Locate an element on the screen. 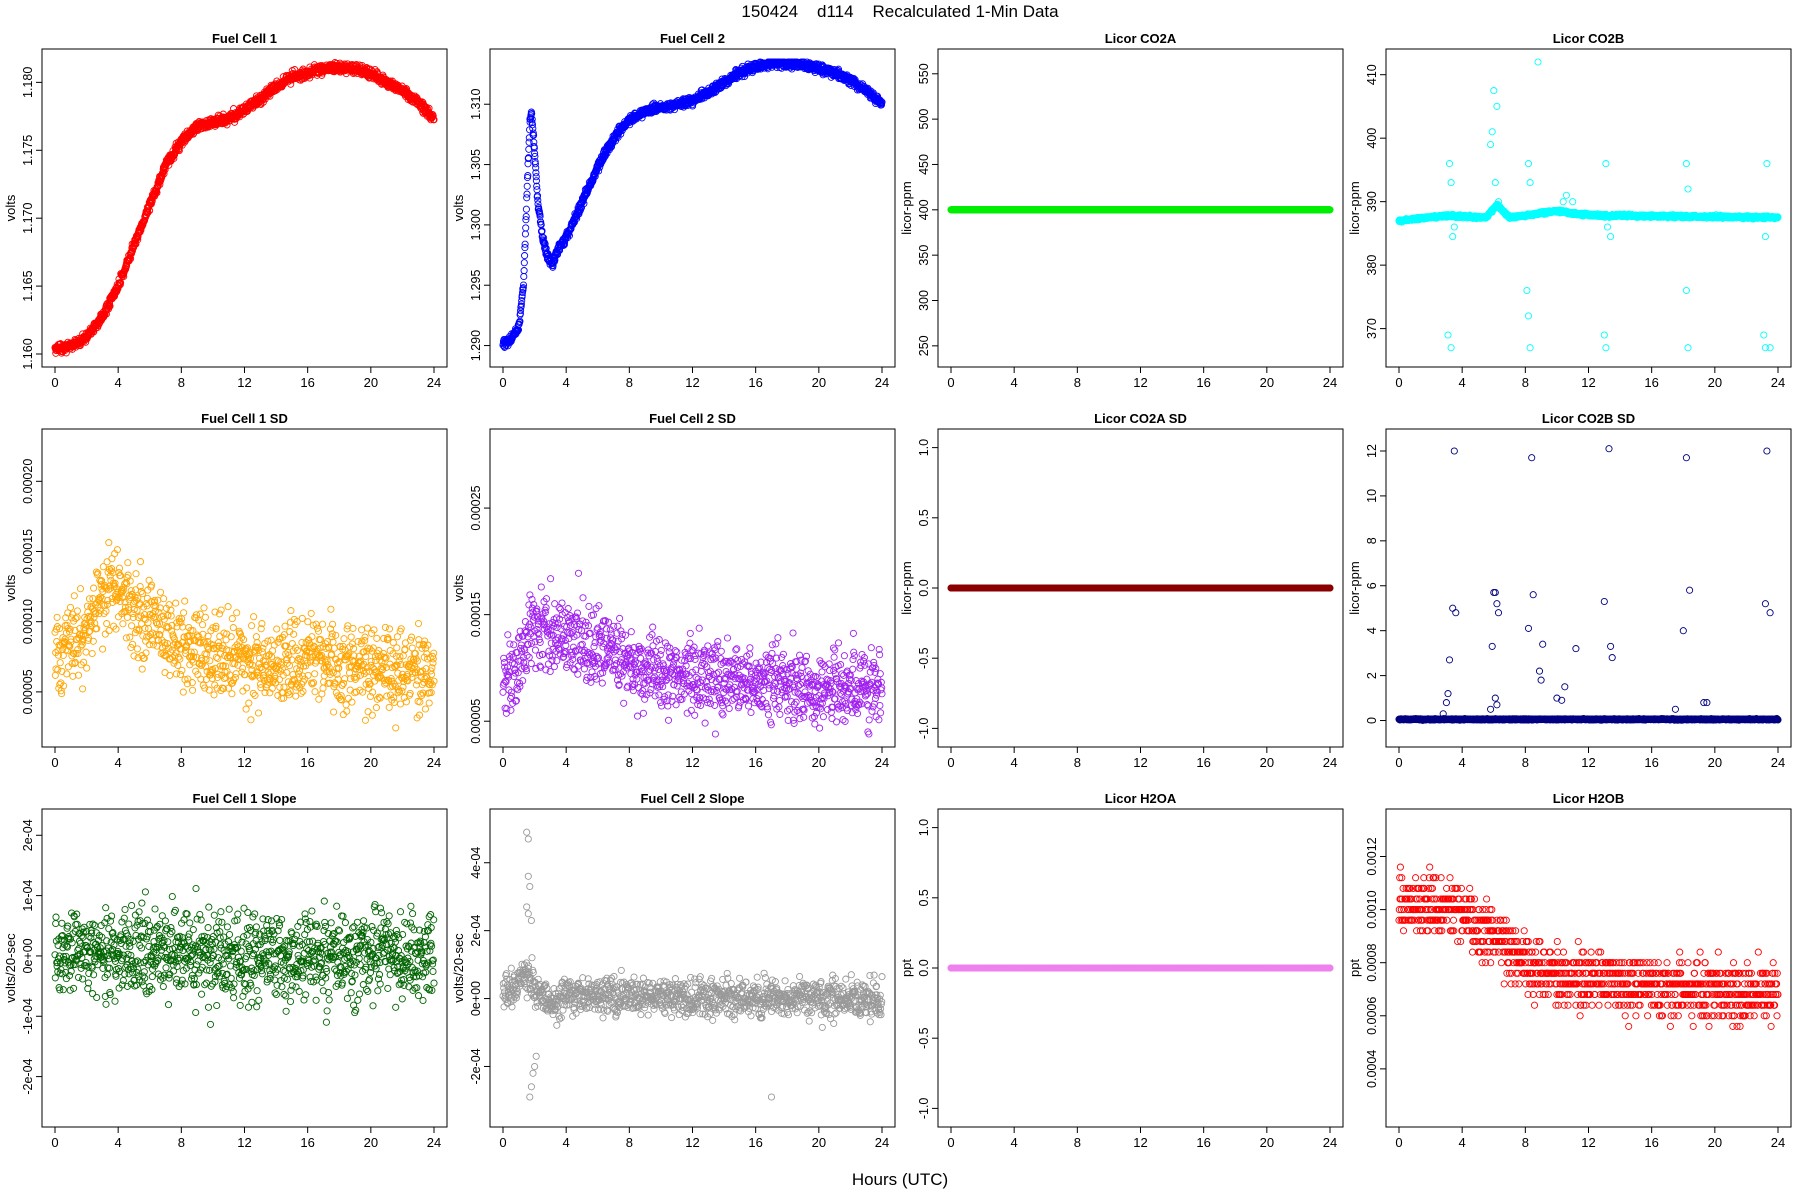 Image resolution: width=1800 pixels, height=1200 pixels. panel-title: Fuel Cell 1 is located at coordinates (244, 38).